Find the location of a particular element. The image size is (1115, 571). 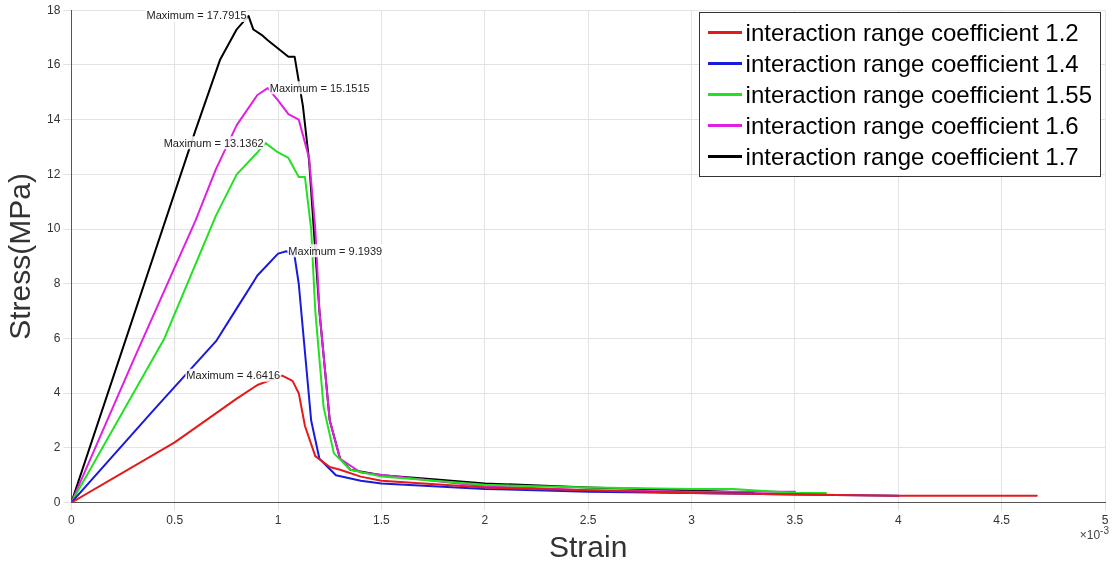

legend-label: interaction range coefficient 1.2 is located at coordinates (912, 33).